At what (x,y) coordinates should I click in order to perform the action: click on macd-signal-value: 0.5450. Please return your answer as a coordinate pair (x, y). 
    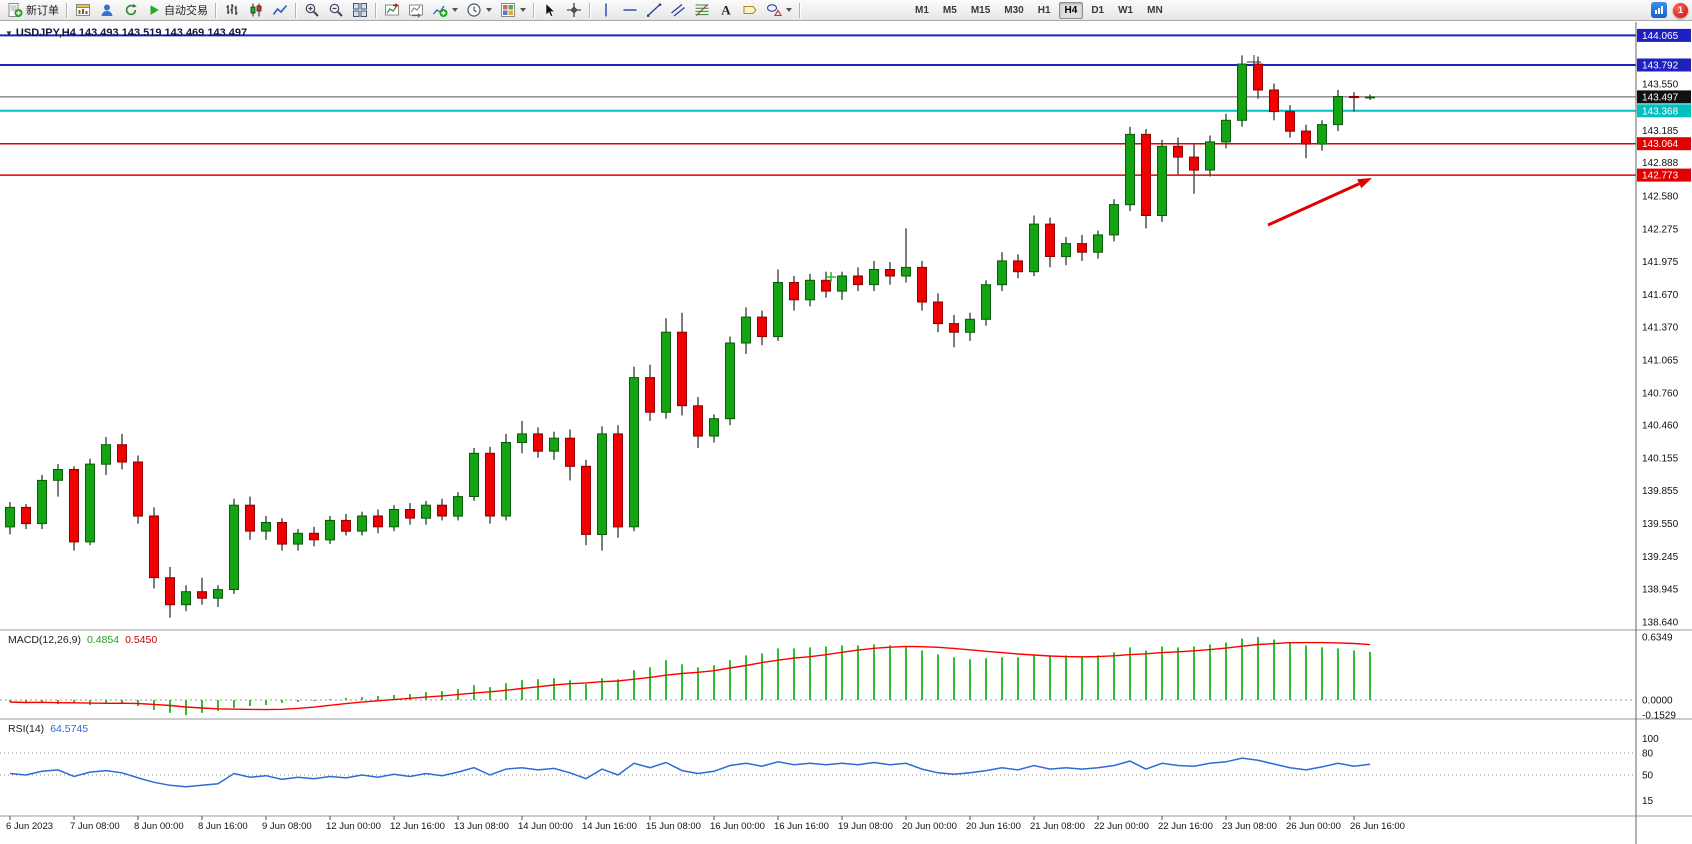
    Looking at the image, I should click on (141, 640).